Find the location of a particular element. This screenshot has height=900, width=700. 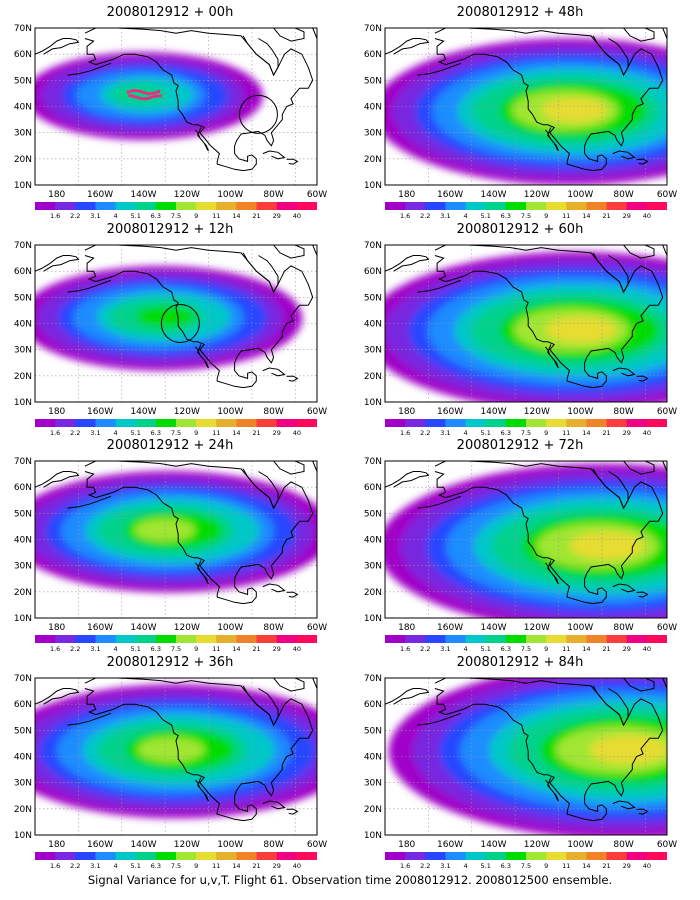

colorbar-label: 4 is located at coordinates (466, 649).